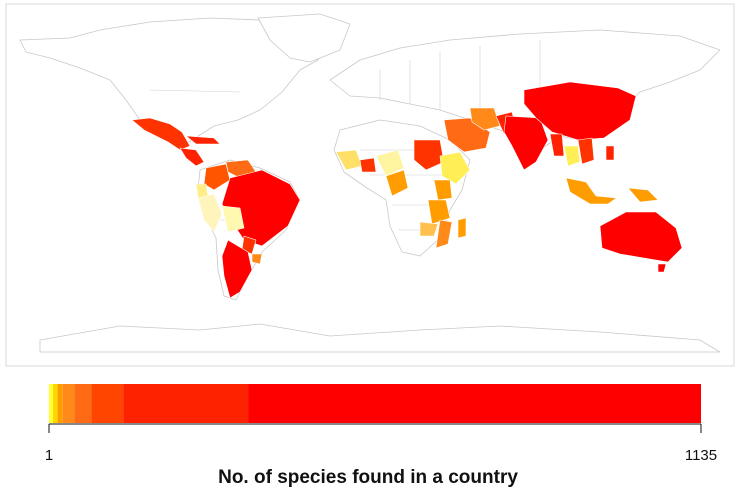 The width and height of the screenshot is (737, 496). What do you see at coordinates (304, 38) in the screenshot?
I see `greenland-outline` at bounding box center [304, 38].